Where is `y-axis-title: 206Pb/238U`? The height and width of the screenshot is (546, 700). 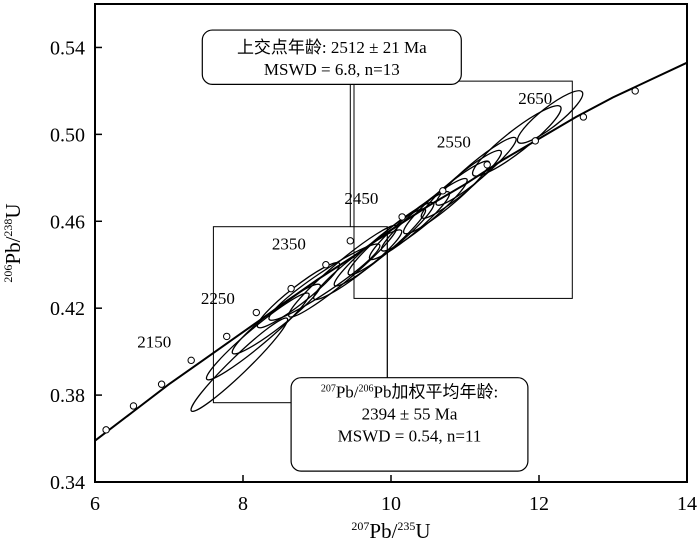 y-axis-title: 206Pb/238U is located at coordinates (13, 242).